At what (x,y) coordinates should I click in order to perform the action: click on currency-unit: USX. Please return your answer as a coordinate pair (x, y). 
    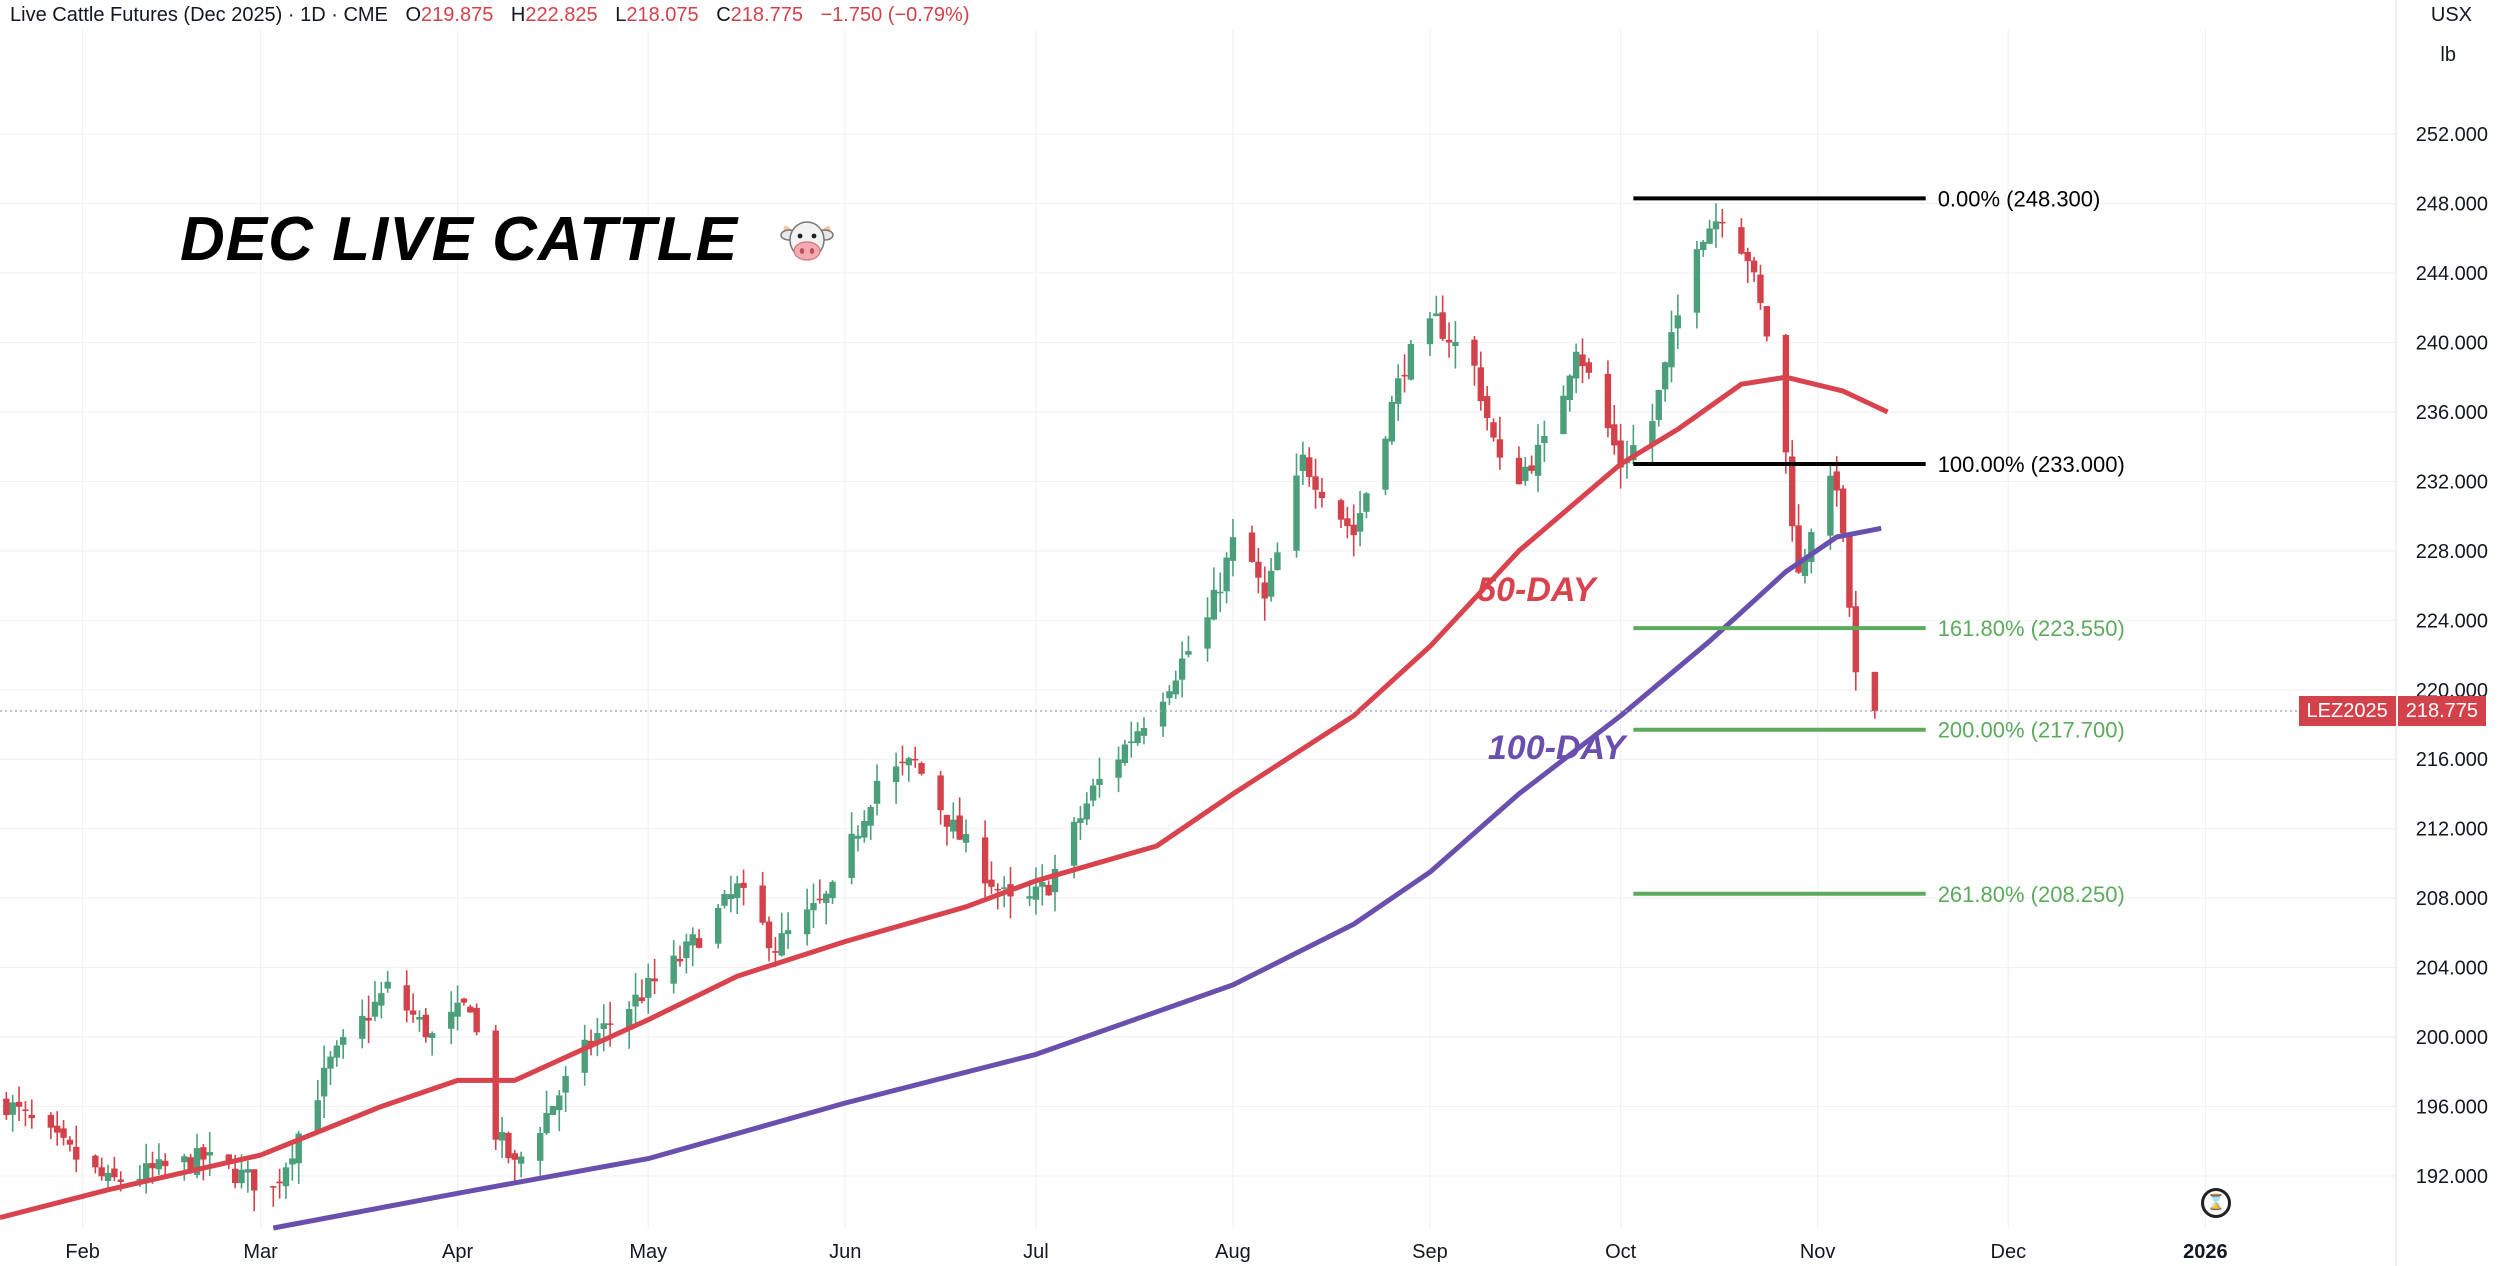
    Looking at the image, I should click on (2451, 15).